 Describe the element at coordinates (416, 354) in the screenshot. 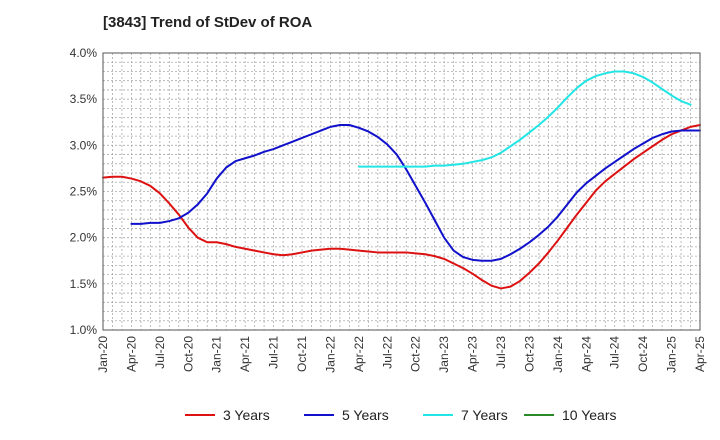

I see `x-tick-label: Oct-22` at that location.